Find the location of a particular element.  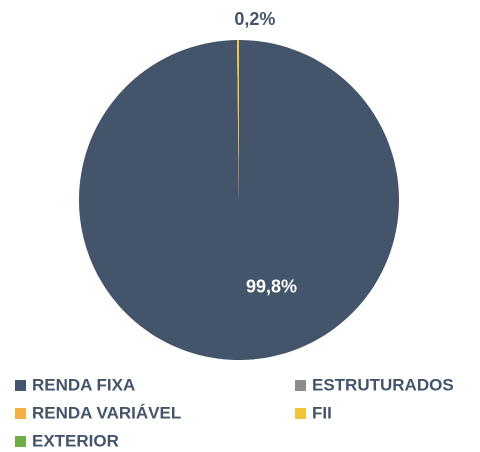

legend-label: RENDA FIXA is located at coordinates (83, 384).